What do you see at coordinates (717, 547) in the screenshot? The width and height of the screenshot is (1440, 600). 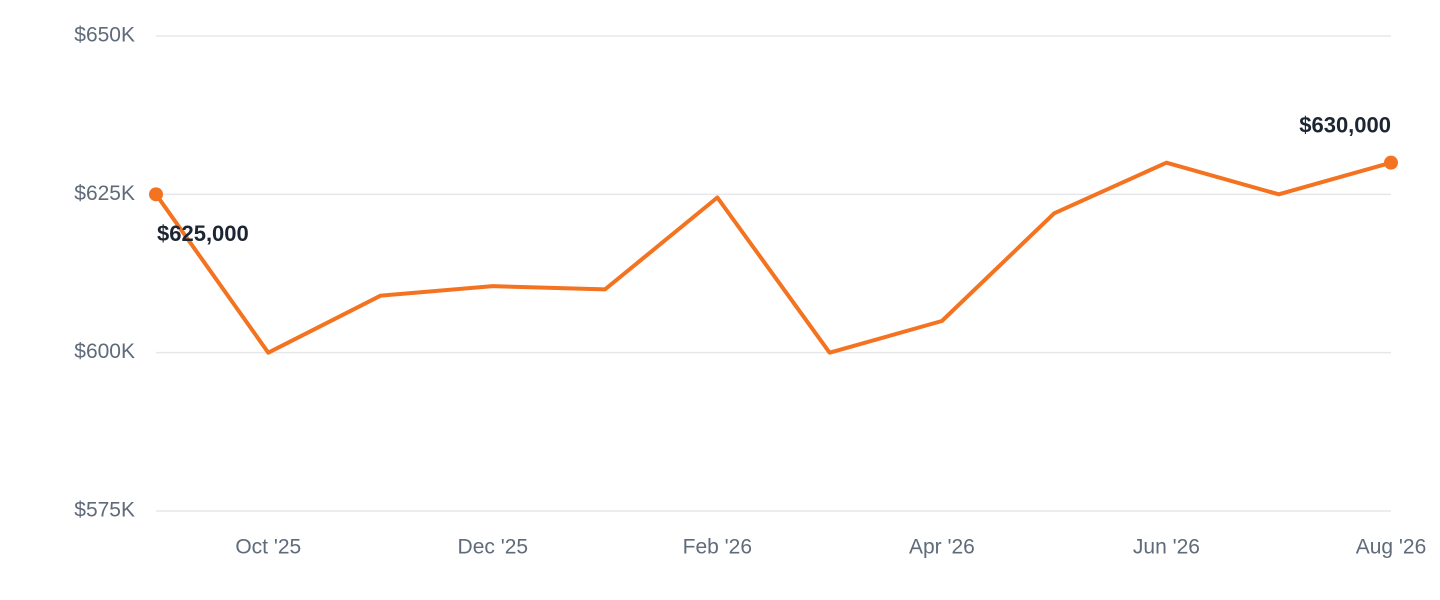 I see `x-tick-label: Feb '26` at bounding box center [717, 547].